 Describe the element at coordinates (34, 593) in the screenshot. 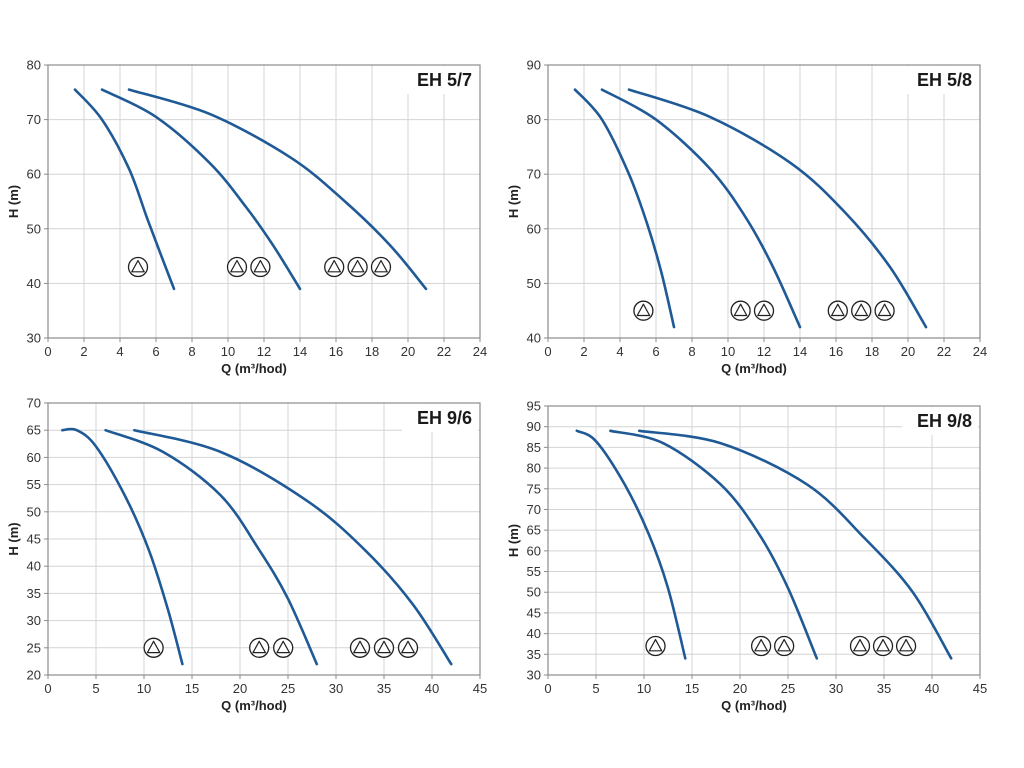

I see `y-tick-label: 35` at that location.